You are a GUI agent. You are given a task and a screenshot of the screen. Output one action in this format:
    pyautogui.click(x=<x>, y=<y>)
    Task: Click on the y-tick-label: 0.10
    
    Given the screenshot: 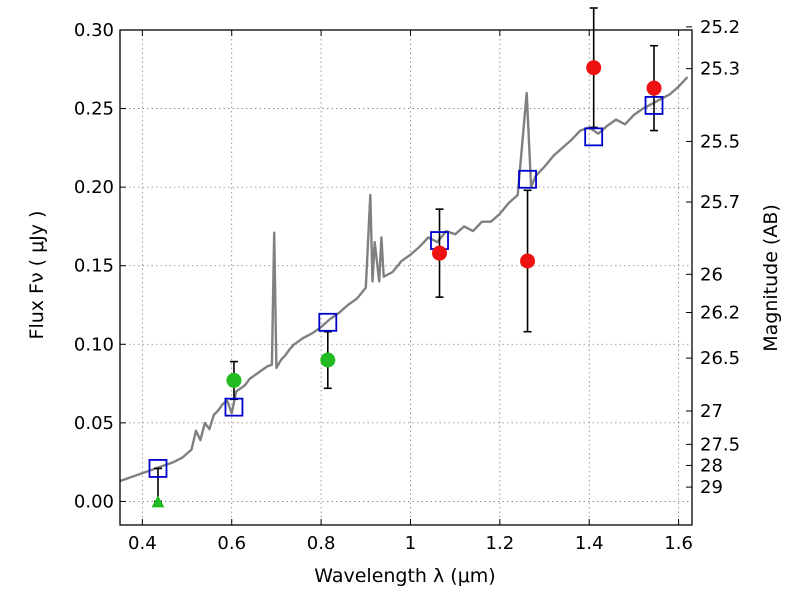 What is the action you would take?
    pyautogui.click(x=94, y=344)
    